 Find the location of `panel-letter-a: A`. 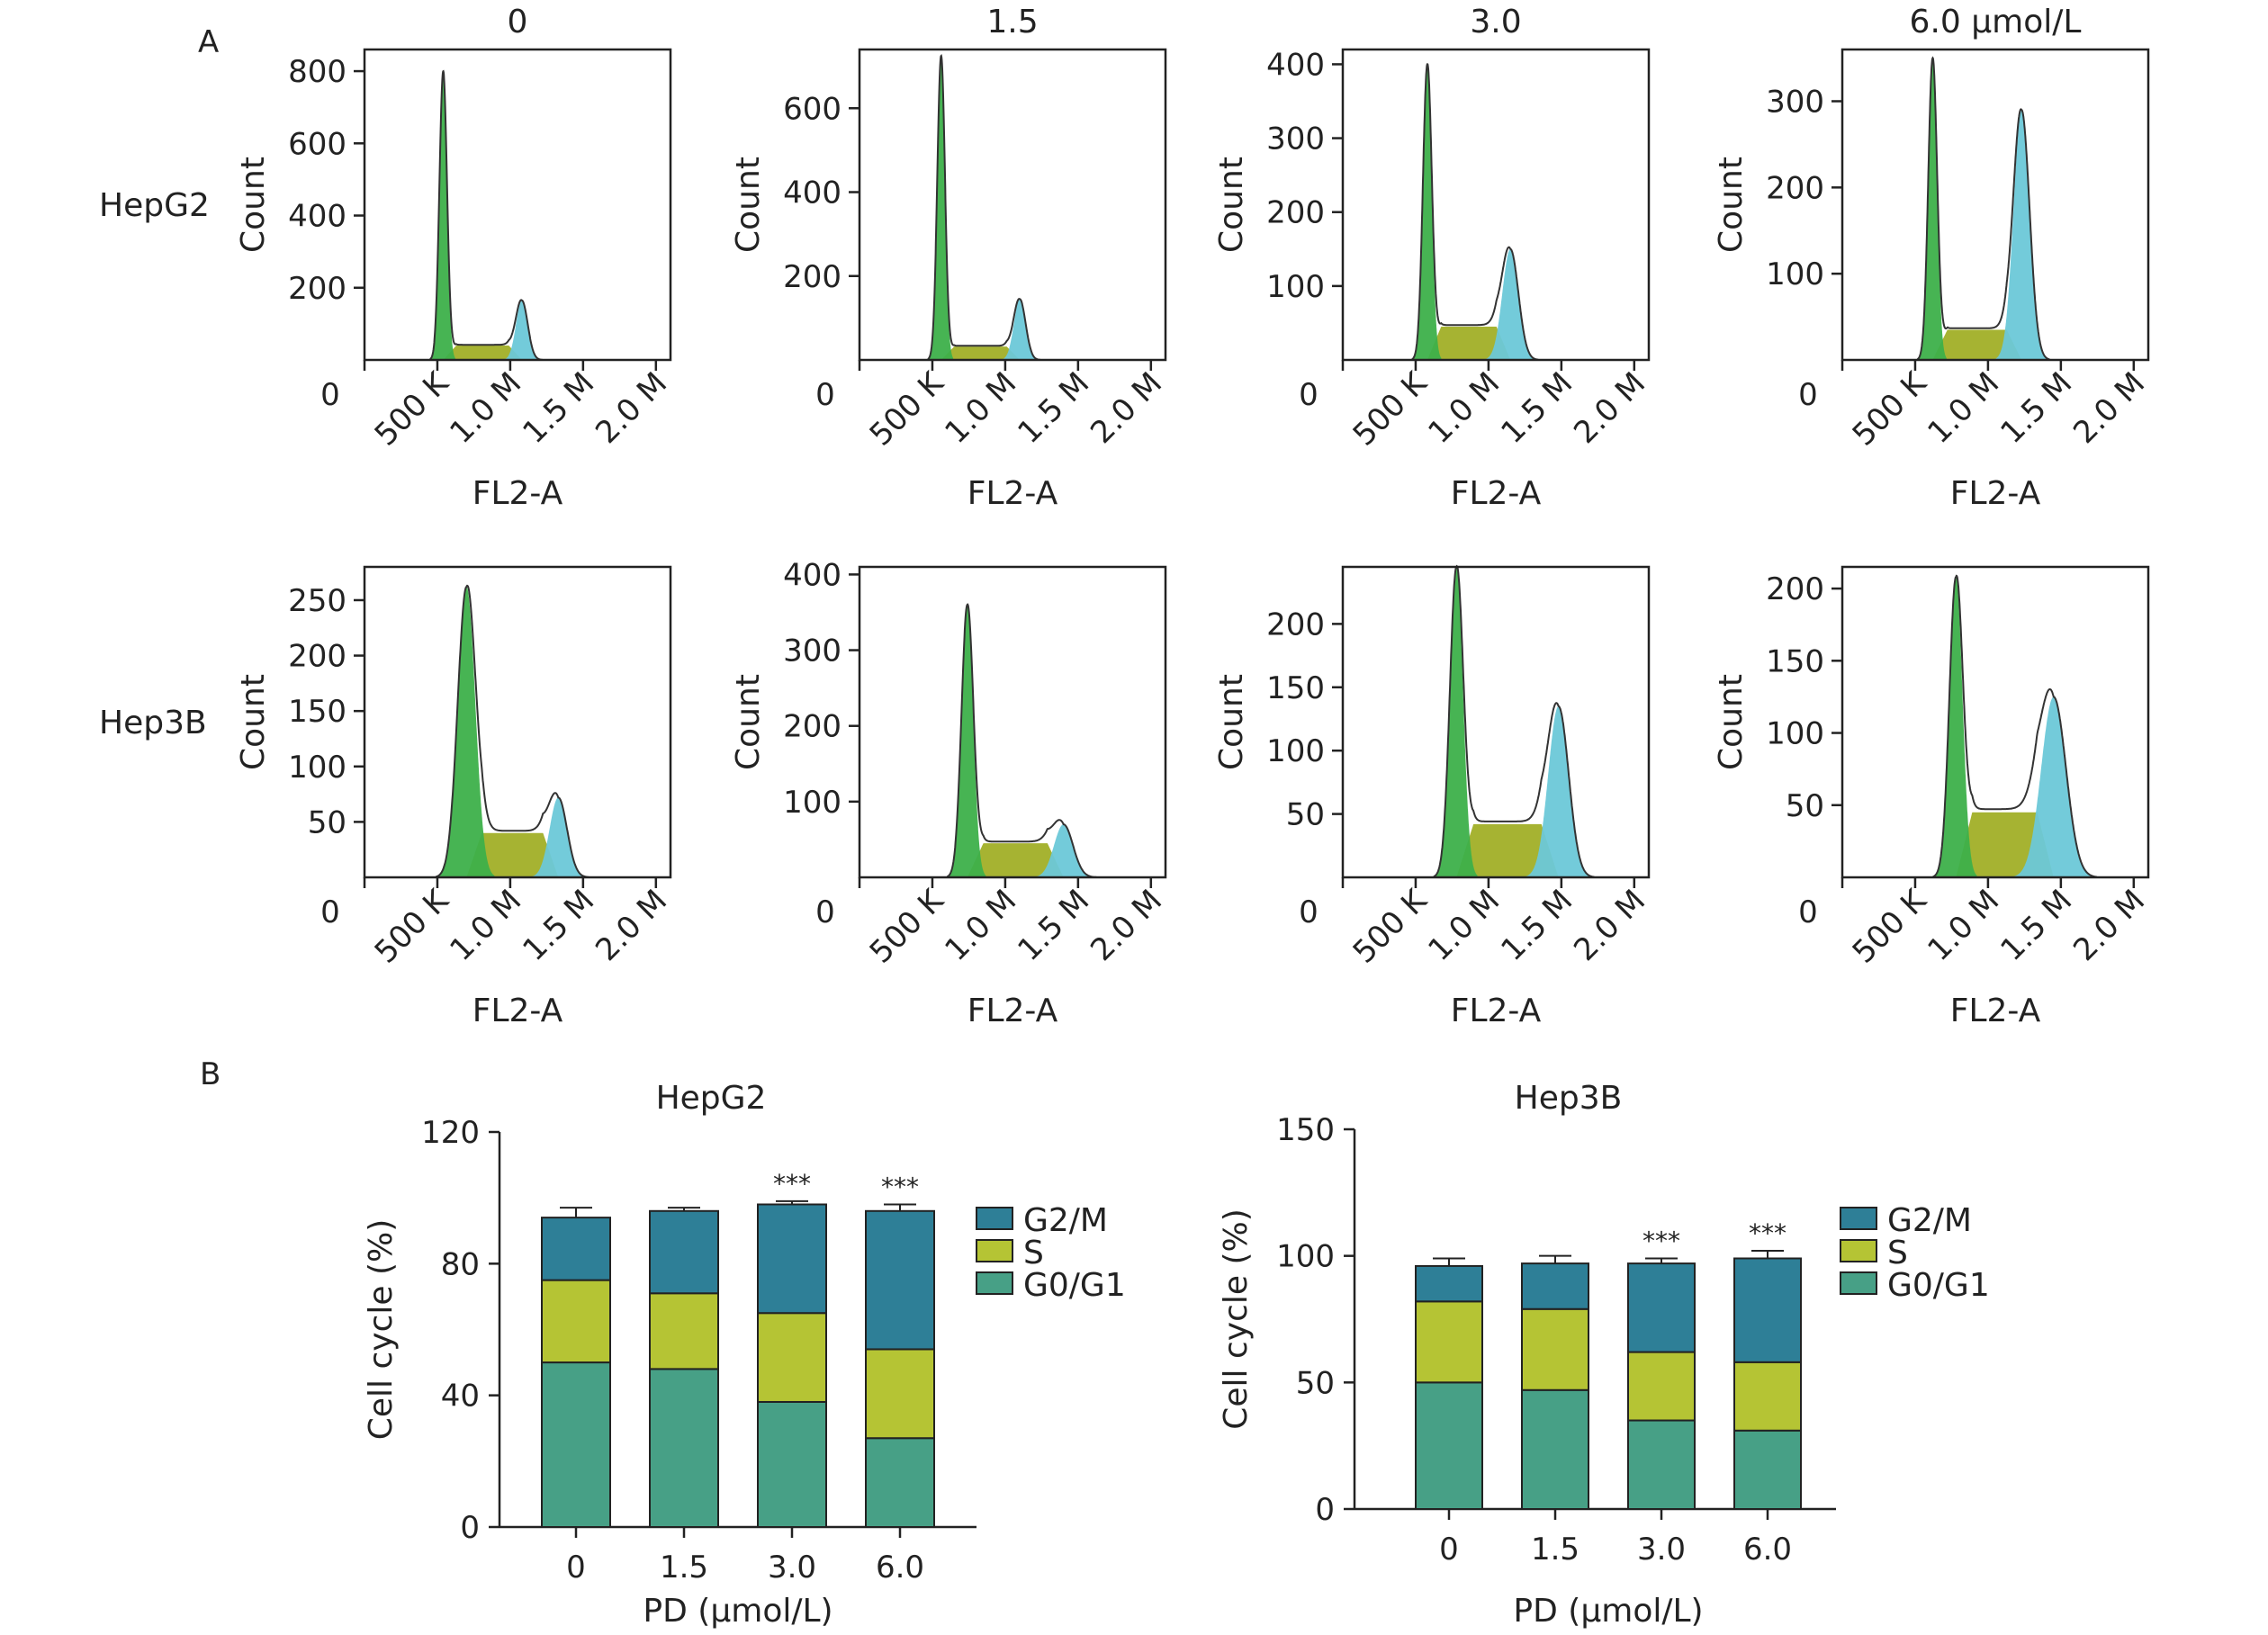

panel-letter-a: A is located at coordinates (209, 42).